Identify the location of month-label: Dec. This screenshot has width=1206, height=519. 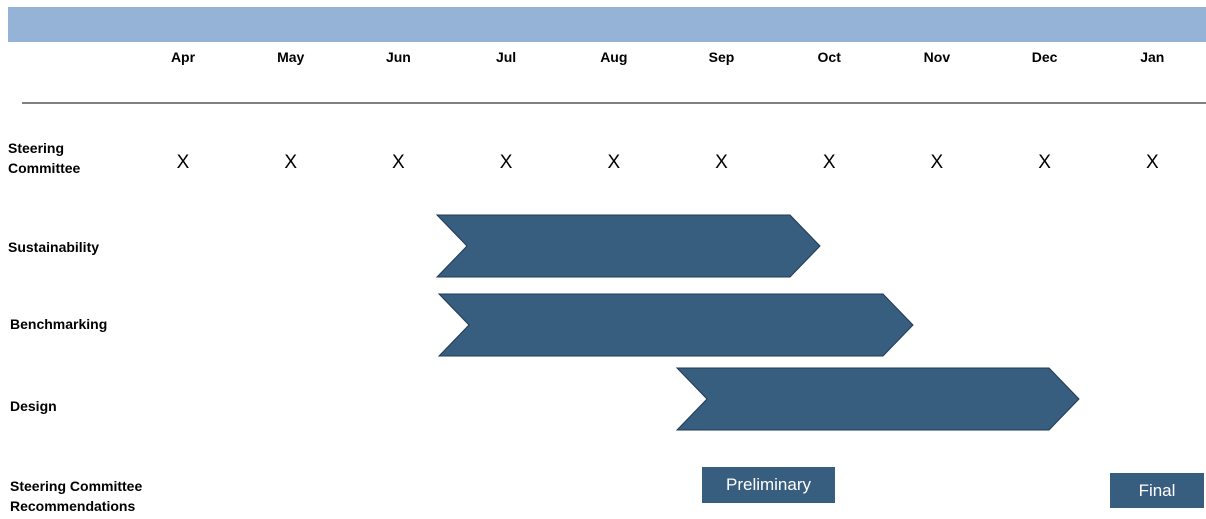
(1044, 57).